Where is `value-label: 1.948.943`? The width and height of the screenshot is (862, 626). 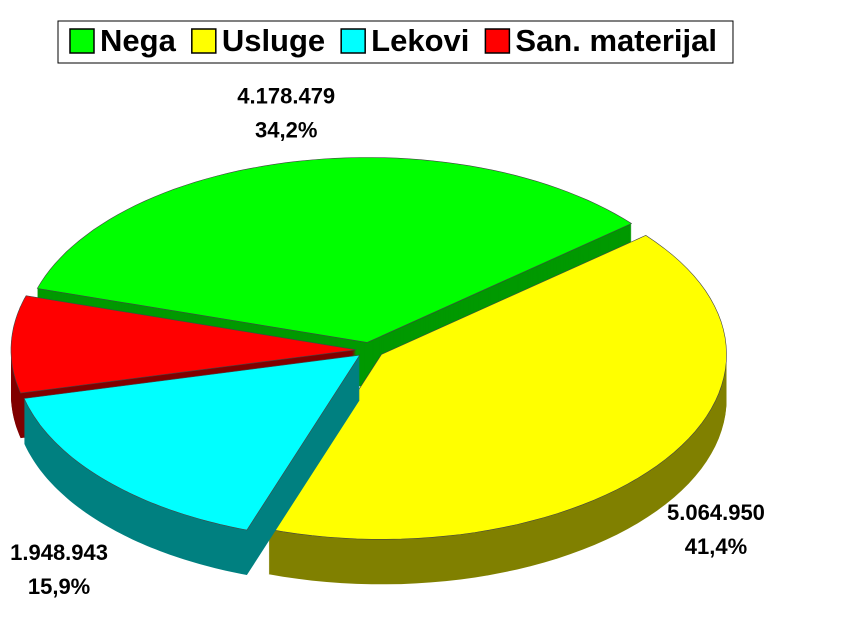
value-label: 1.948.943 is located at coordinates (59, 552).